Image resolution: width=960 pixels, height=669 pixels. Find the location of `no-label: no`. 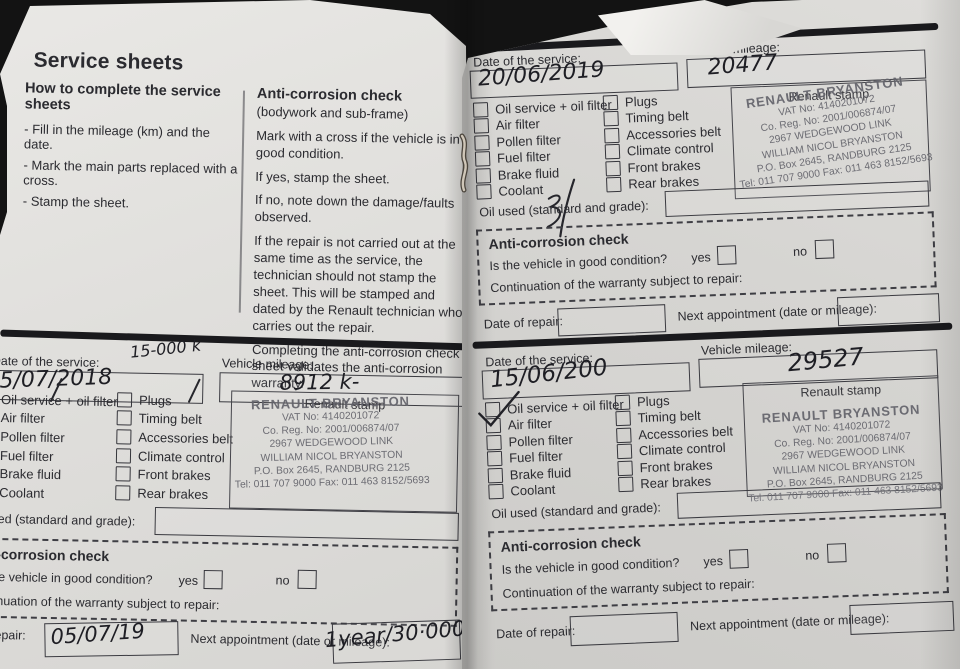

no-label: no is located at coordinates (800, 251).